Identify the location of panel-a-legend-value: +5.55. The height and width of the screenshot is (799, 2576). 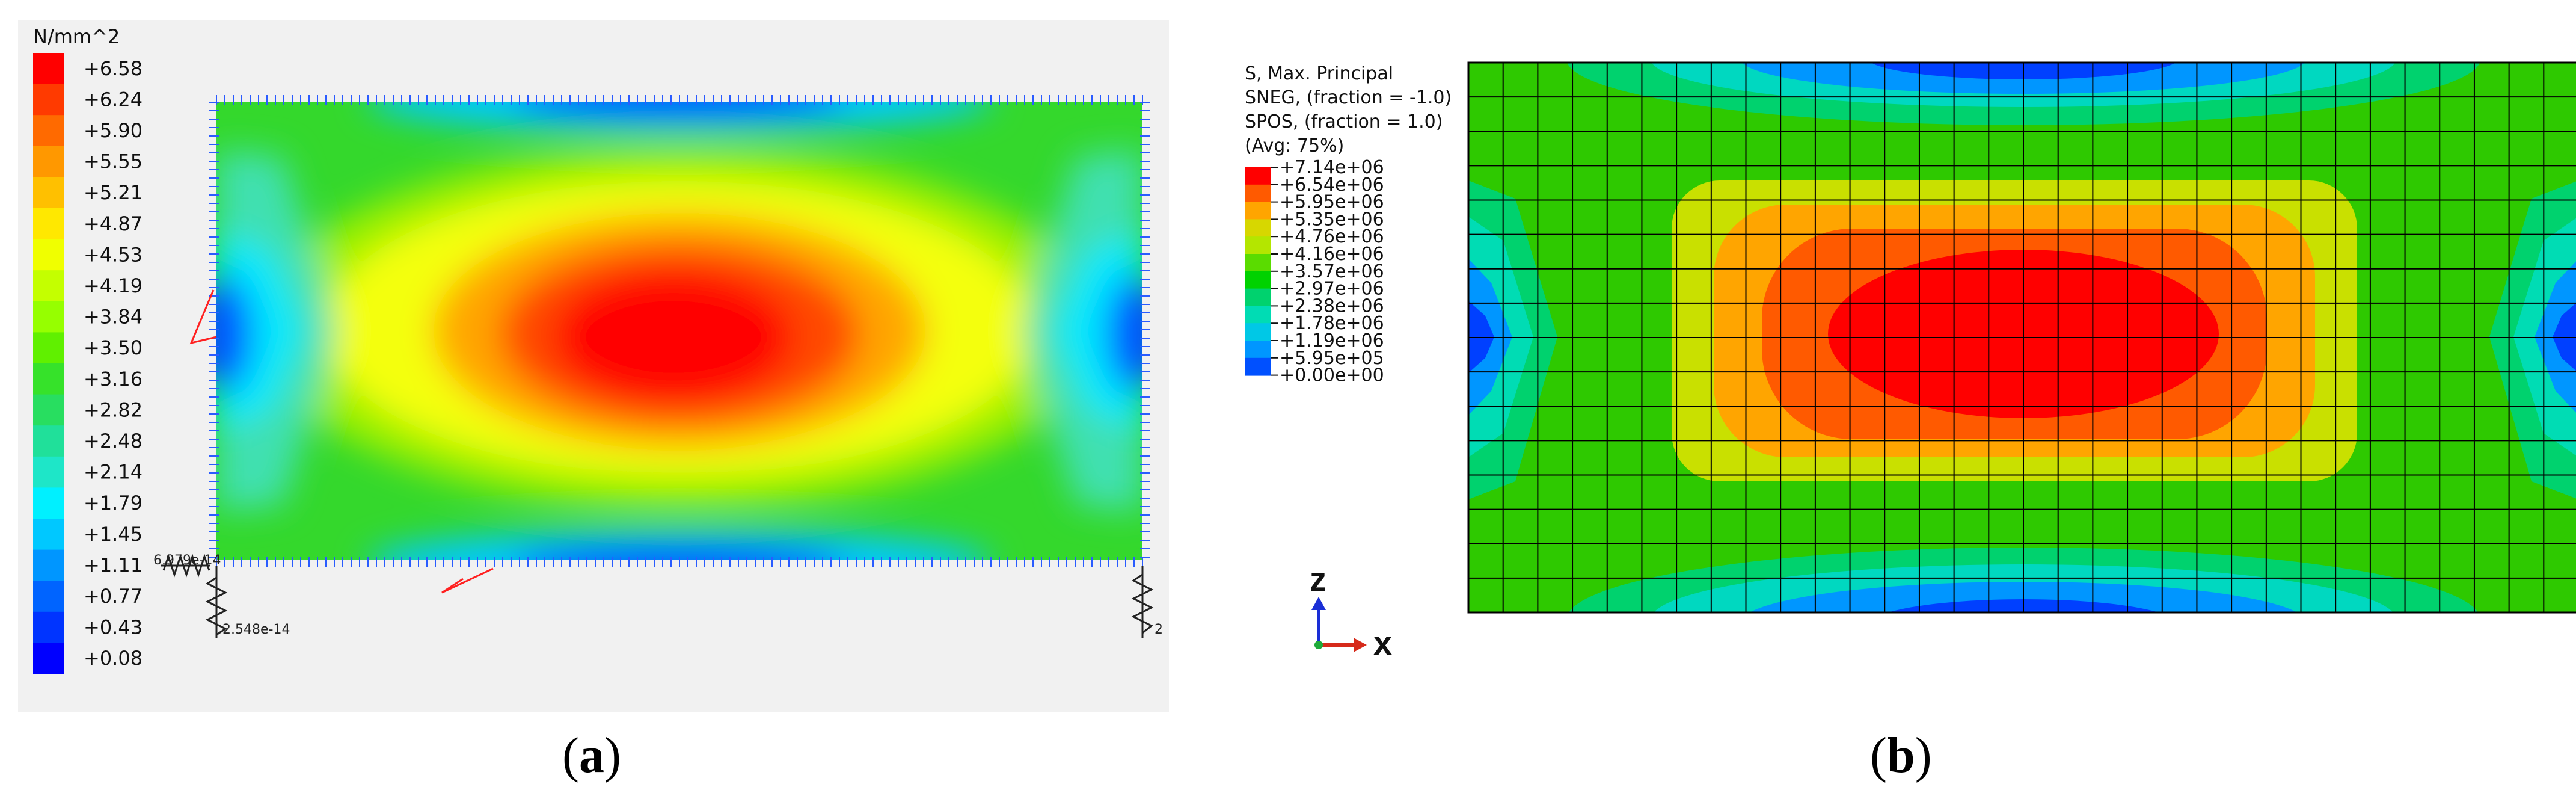
(113, 161).